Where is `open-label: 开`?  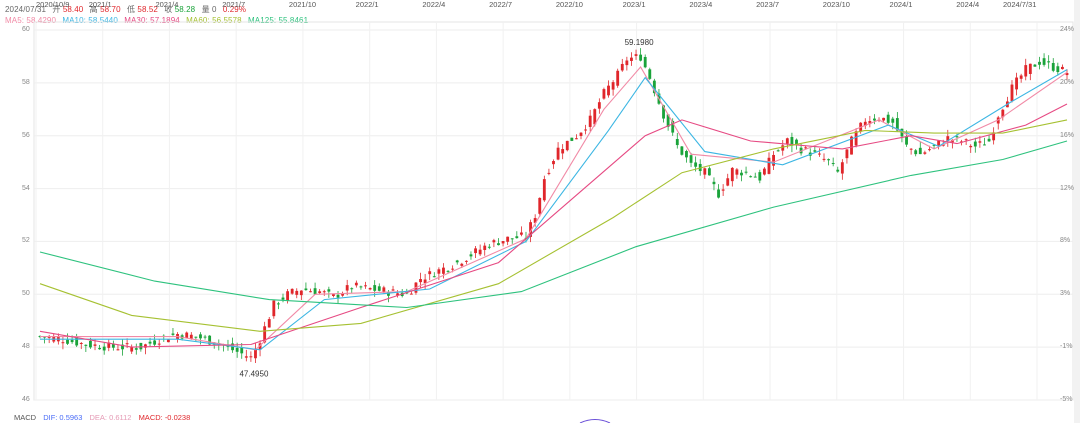 open-label: 开 is located at coordinates (56, 9).